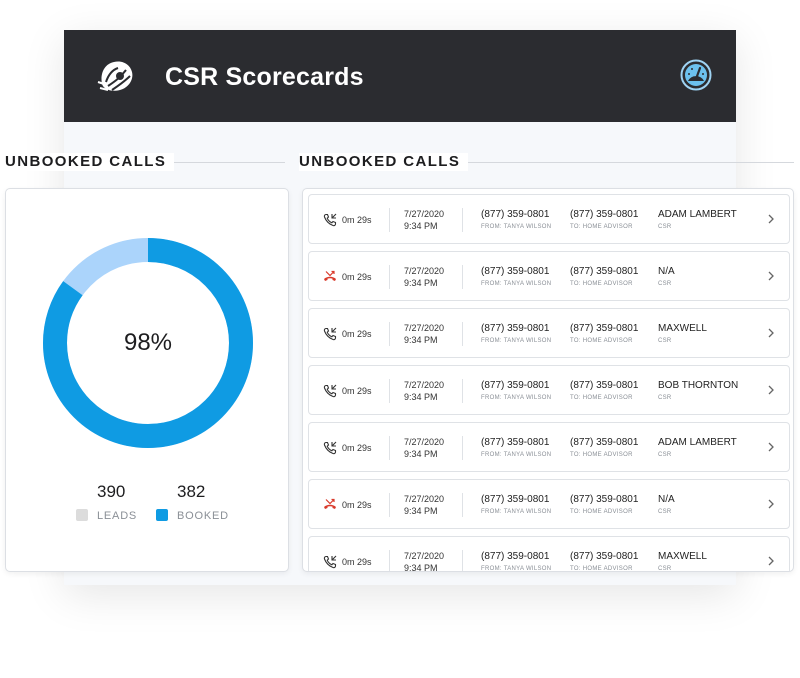  Describe the element at coordinates (111, 491) in the screenshot. I see `leads-count: 390` at that location.